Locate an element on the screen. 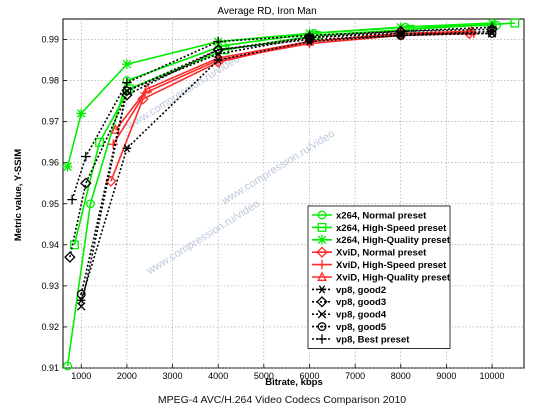  legend-item: x264, High-Quality preset is located at coordinates (381, 240).